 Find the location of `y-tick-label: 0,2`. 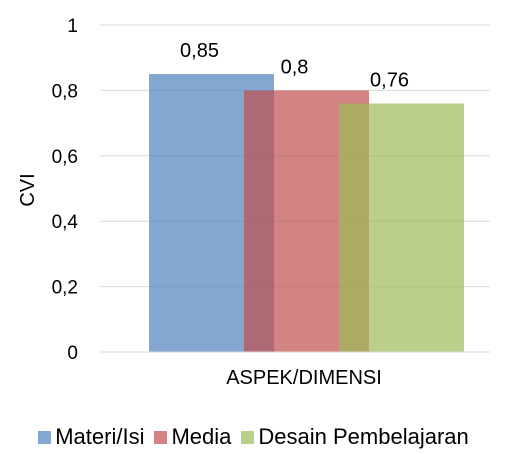

y-tick-label: 0,2 is located at coordinates (65, 288).